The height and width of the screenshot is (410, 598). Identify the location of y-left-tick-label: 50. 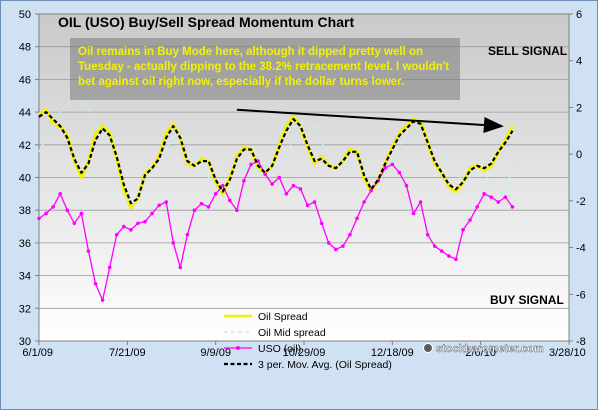
(25, 15).